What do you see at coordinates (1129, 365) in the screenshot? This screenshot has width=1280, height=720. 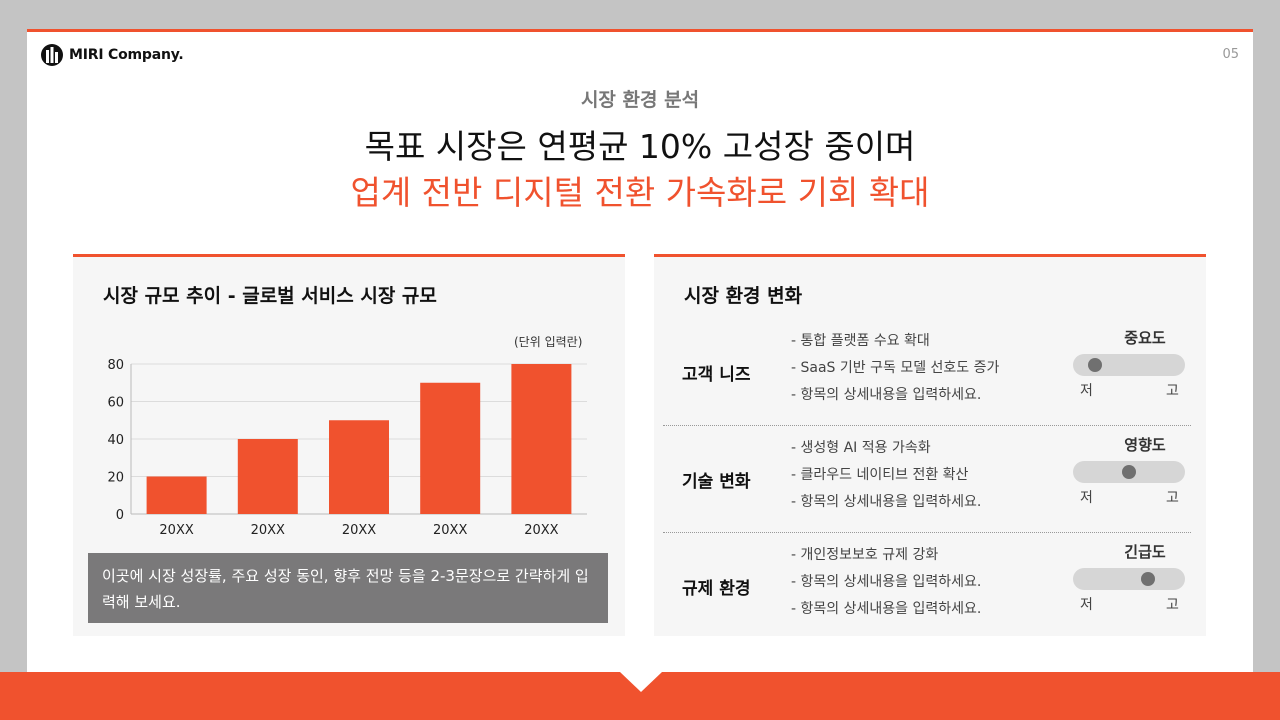 I see `importance-meter` at bounding box center [1129, 365].